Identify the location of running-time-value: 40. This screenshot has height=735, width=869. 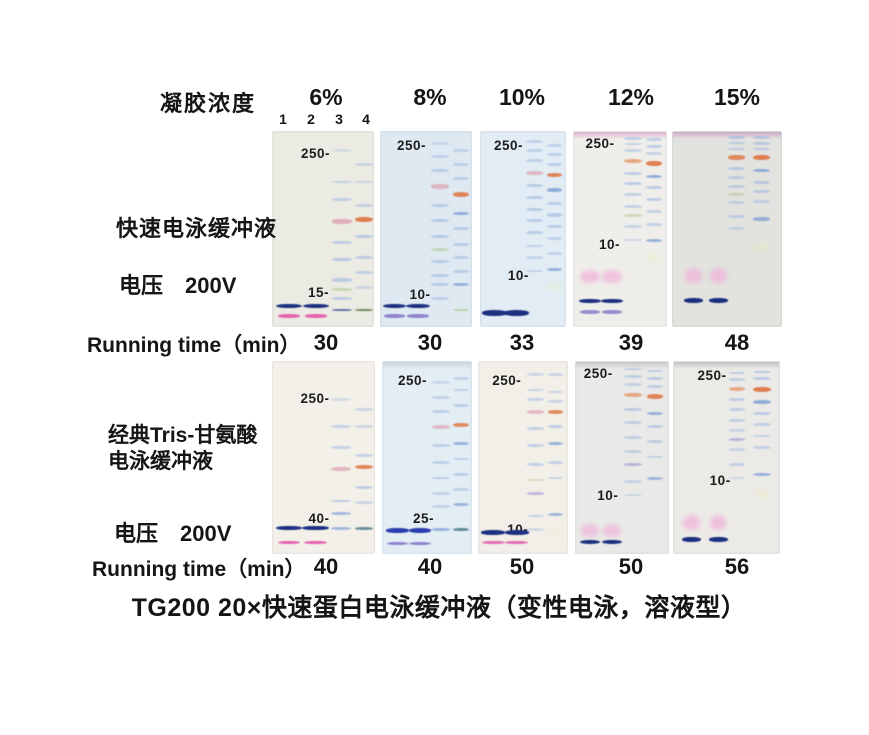
(326, 566).